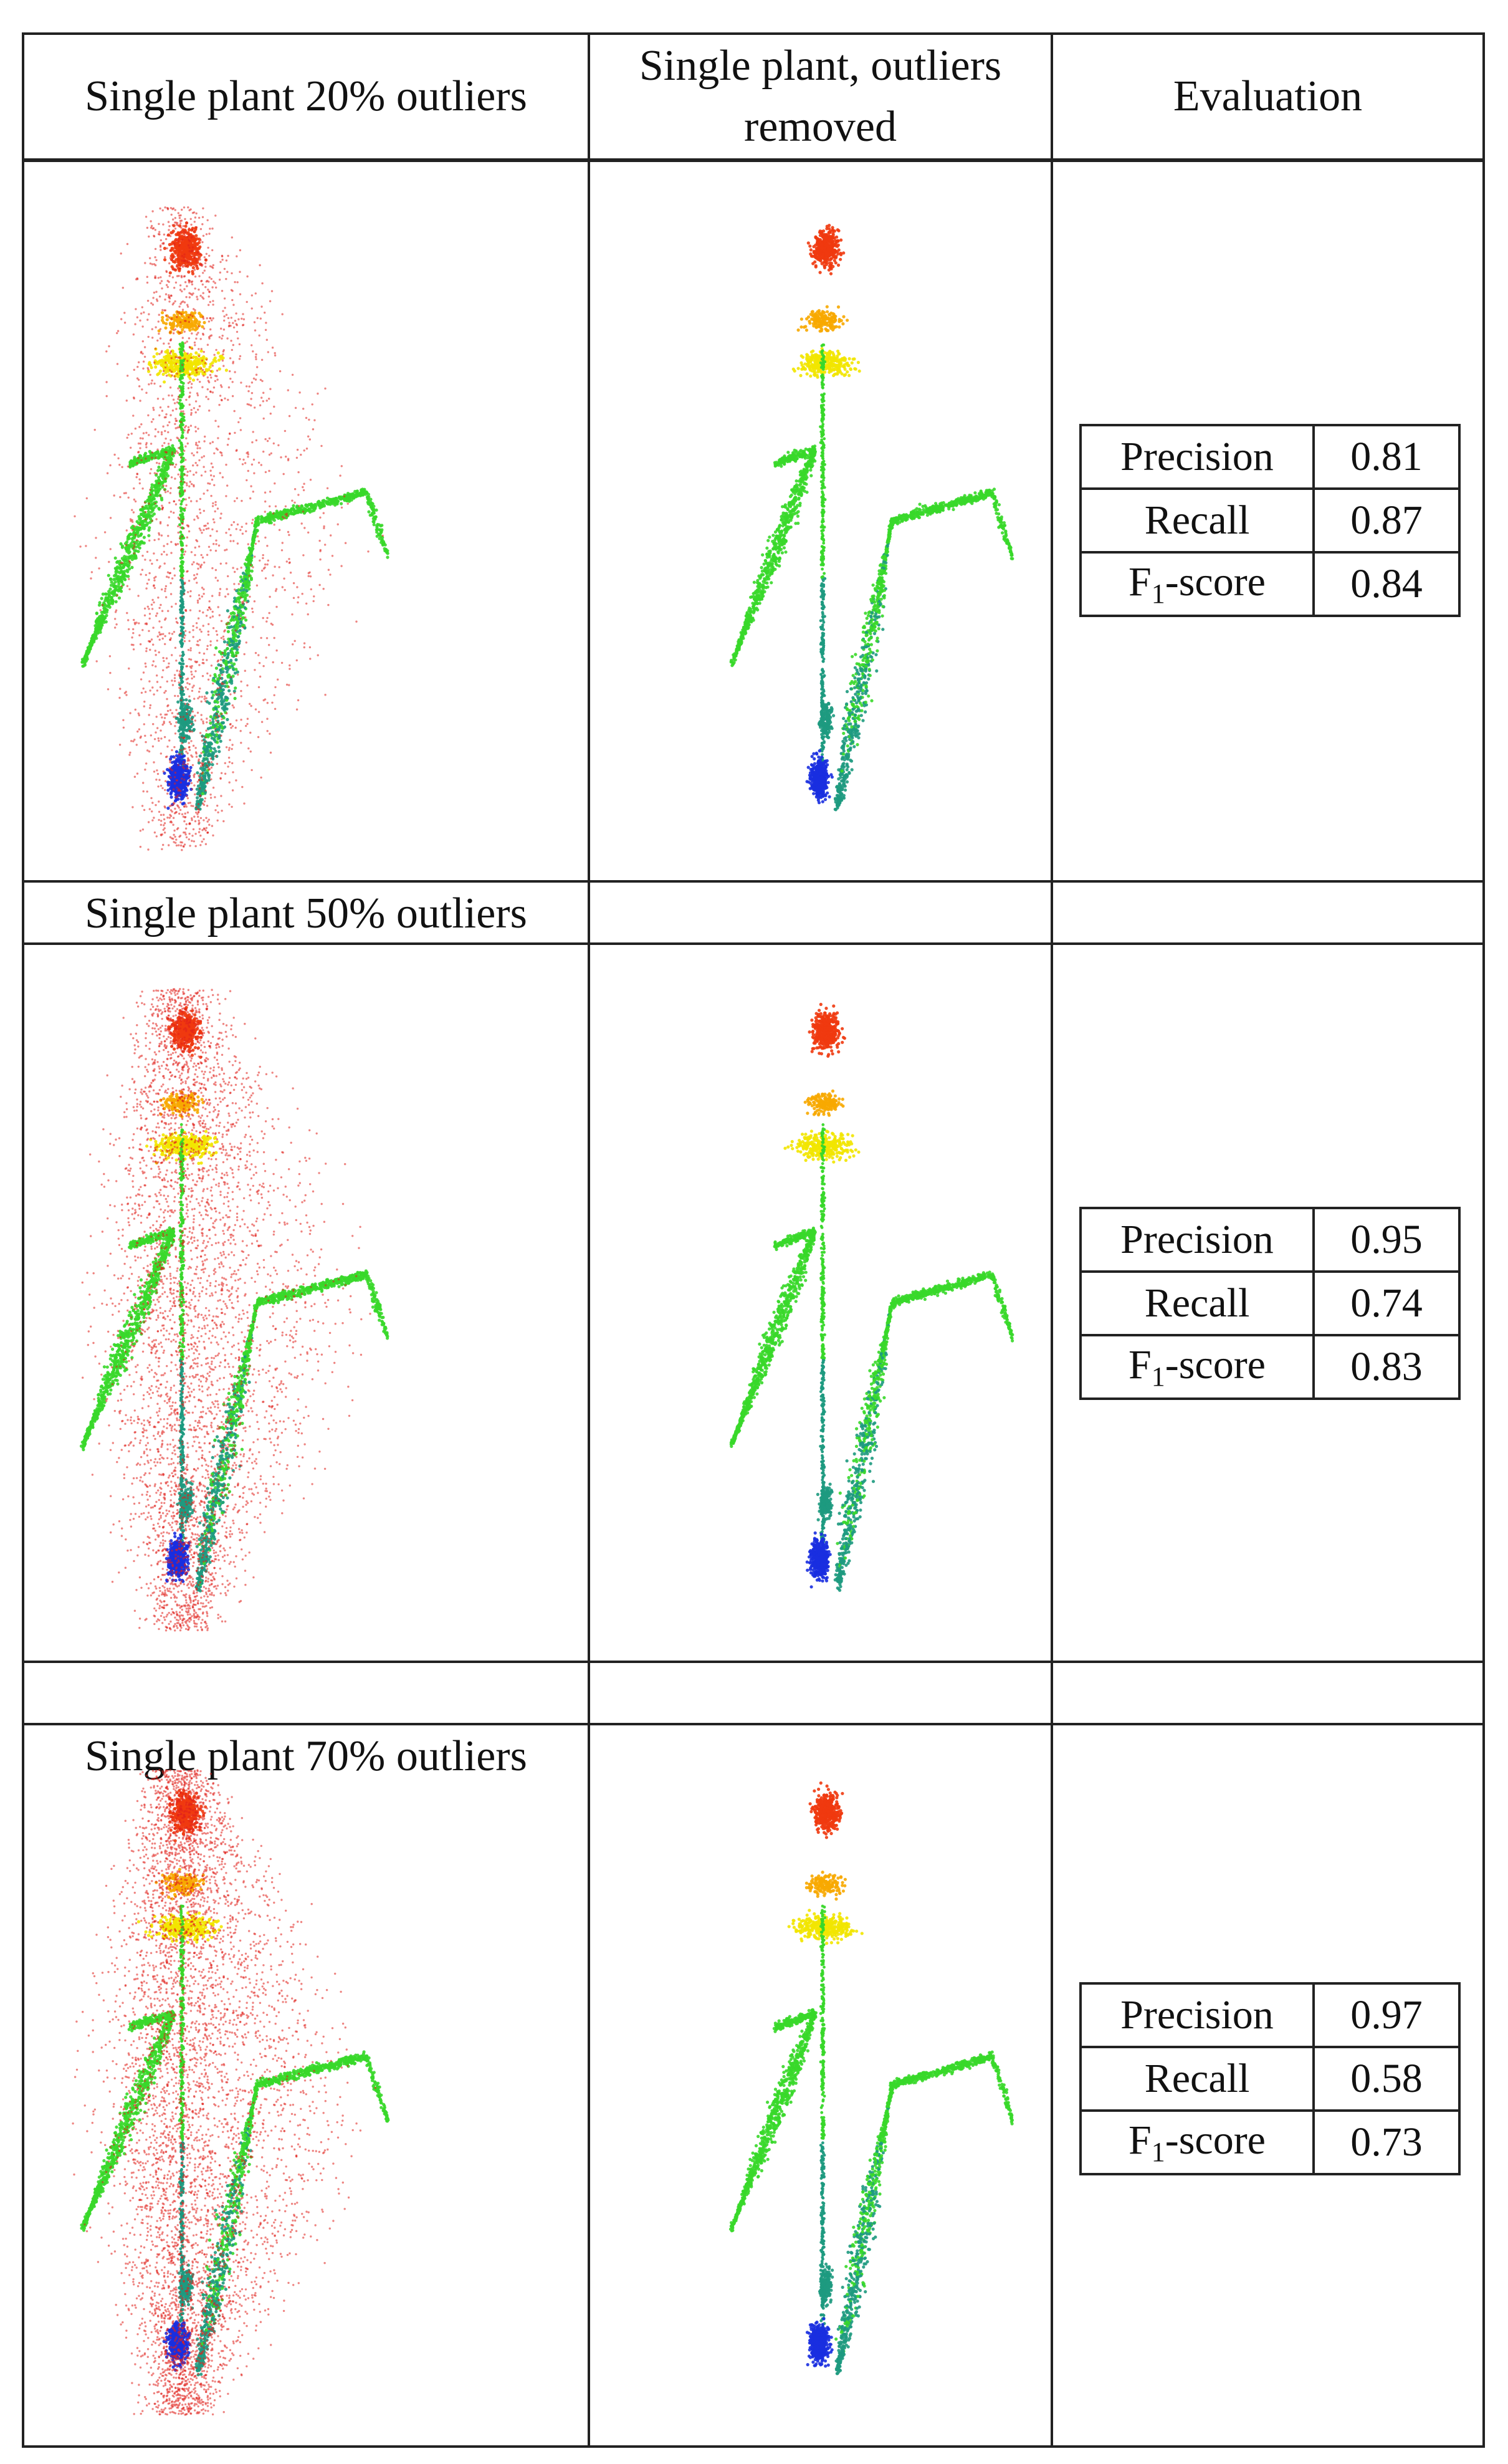 This screenshot has height=2464, width=1508. I want to click on evaluation-metrics-70: Precision 0.97 Recall 0.58 F1-score 0.73, so click(1270, 2078).